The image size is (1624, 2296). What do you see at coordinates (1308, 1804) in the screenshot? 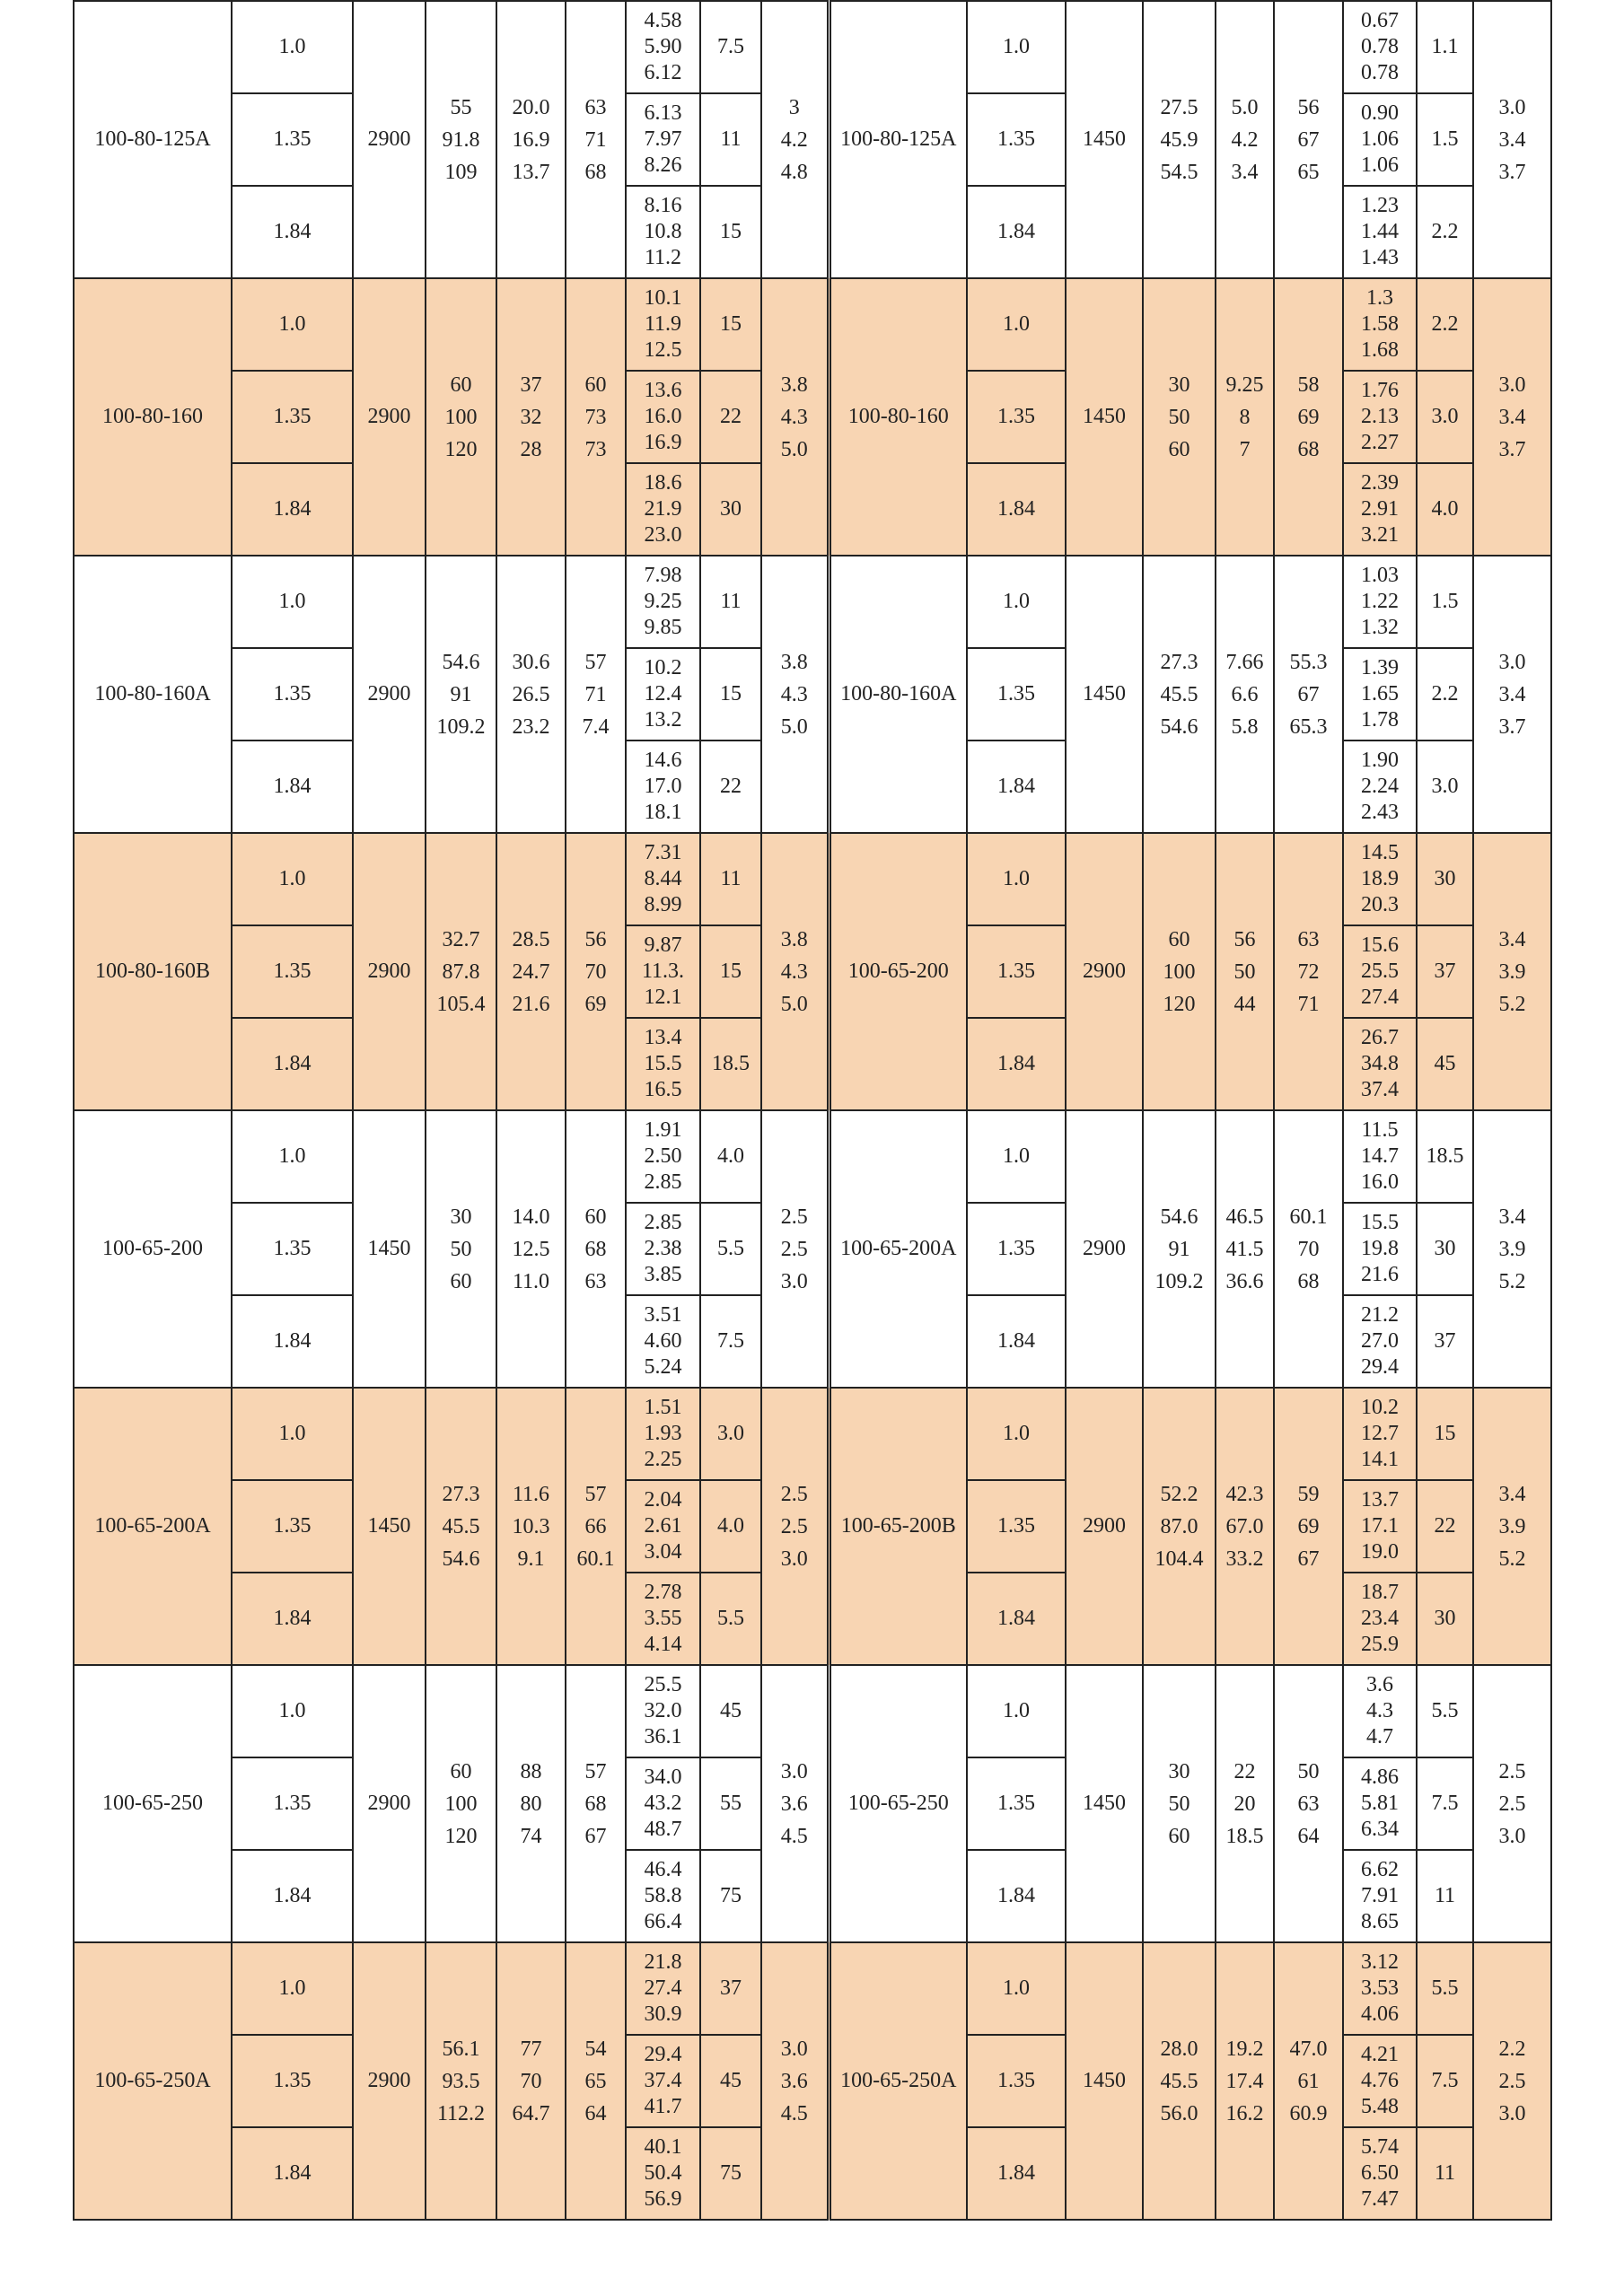
I see `efficiency-value: 63` at bounding box center [1308, 1804].